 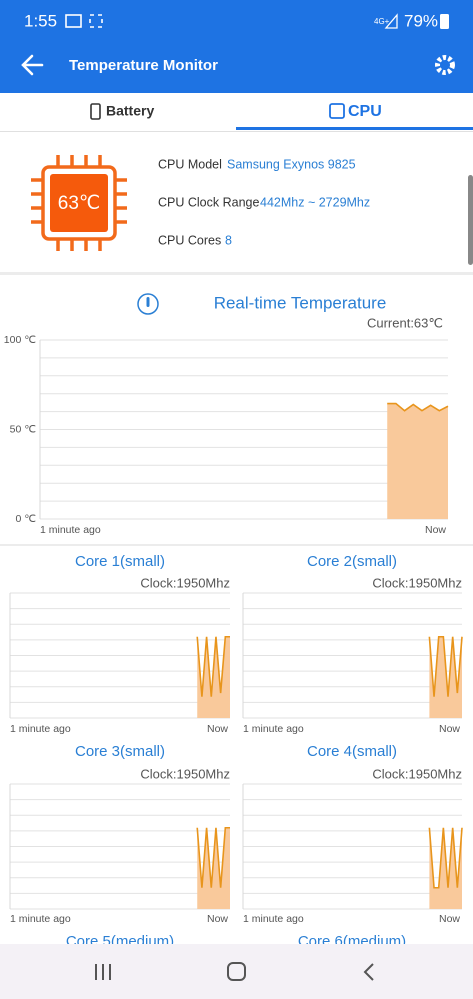 I want to click on gear-hole, so click(x=445, y=65).